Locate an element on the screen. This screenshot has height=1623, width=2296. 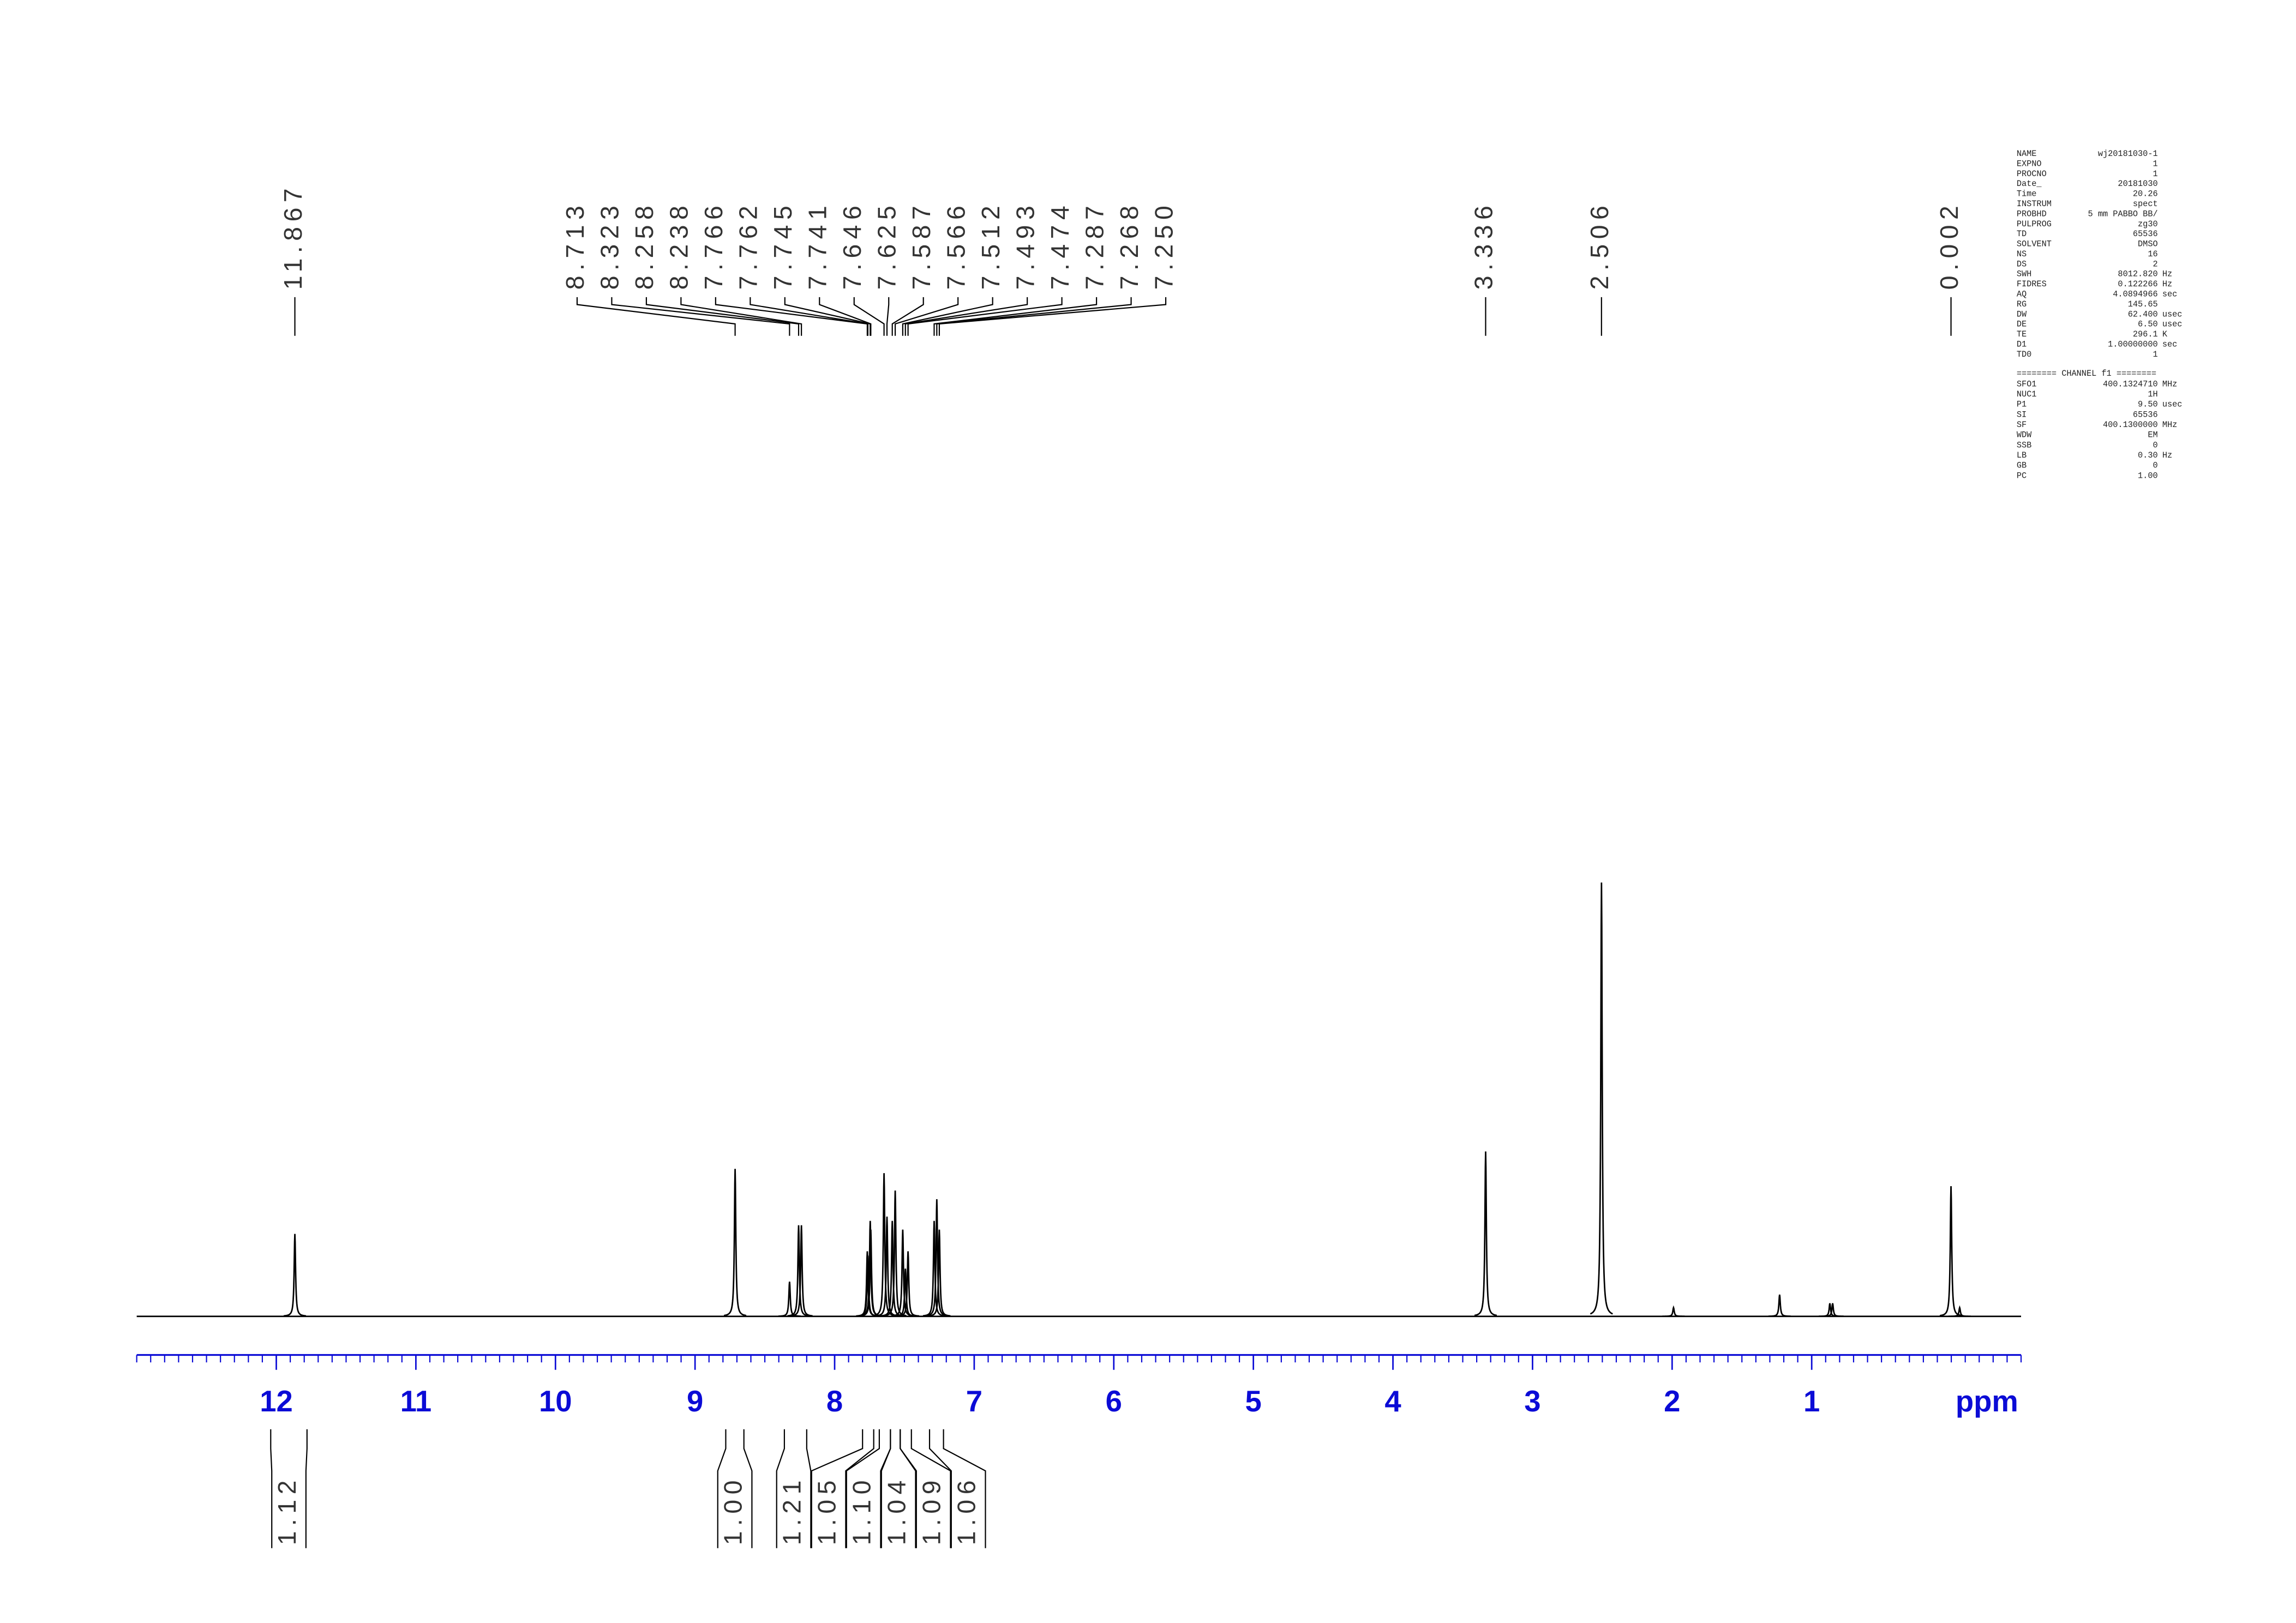
param-value: 5 mm PABBO BB/ is located at coordinates (2123, 214).